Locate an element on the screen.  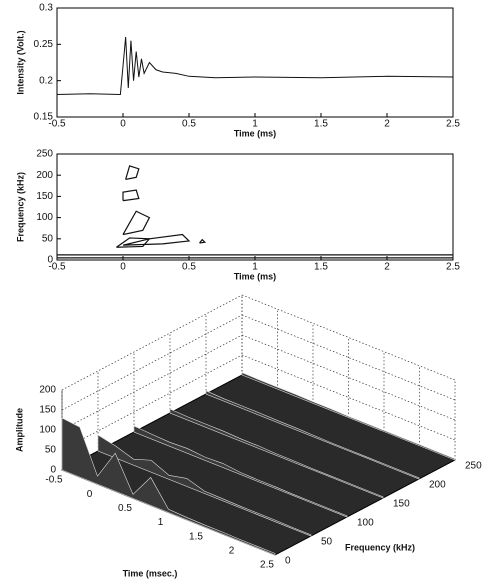
frequency-tick-label: 200 is located at coordinates (437, 485).